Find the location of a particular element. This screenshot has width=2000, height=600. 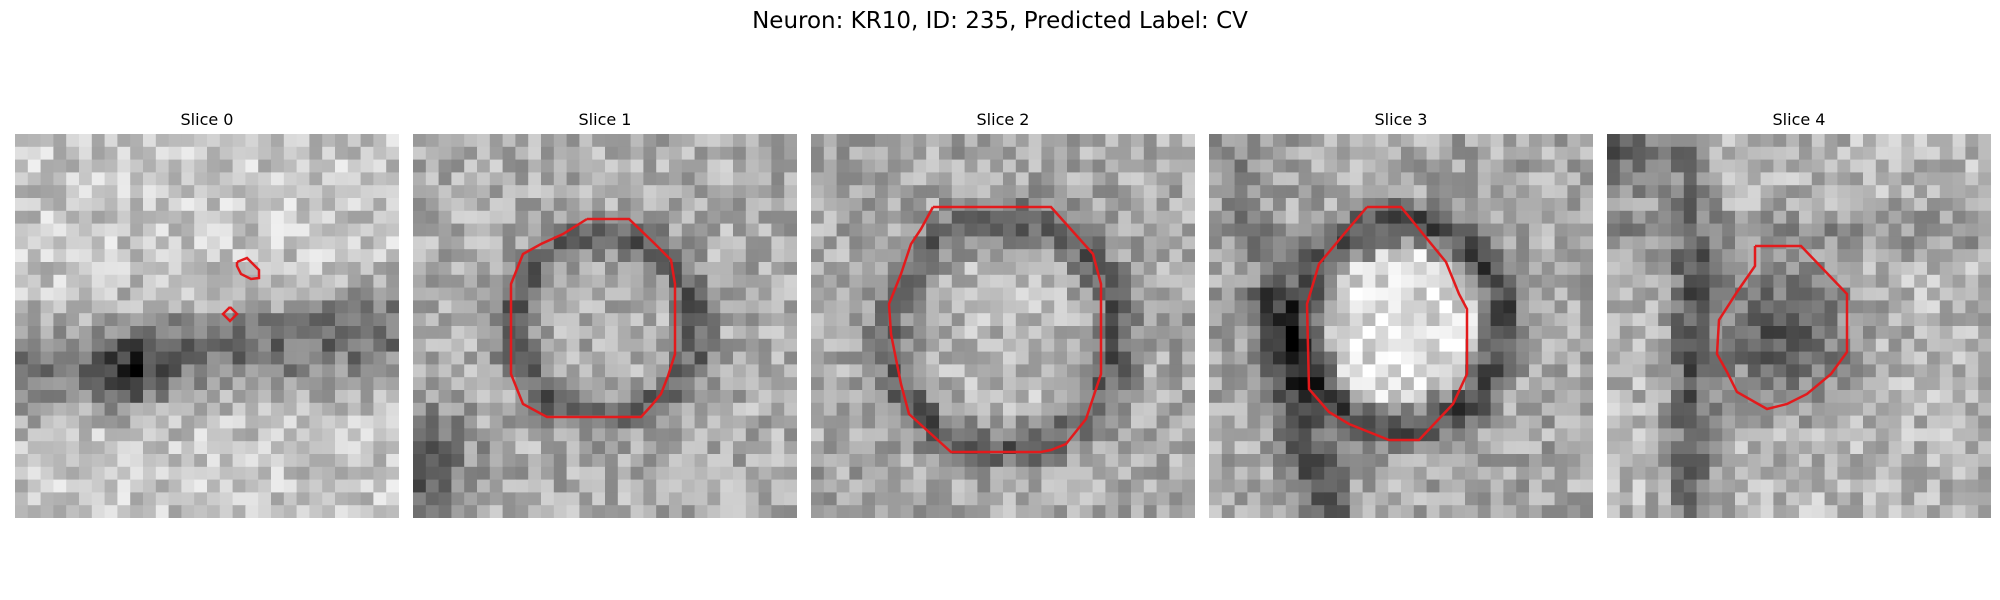

slice-panel-3: Slice 3 is located at coordinates (1401, 314).